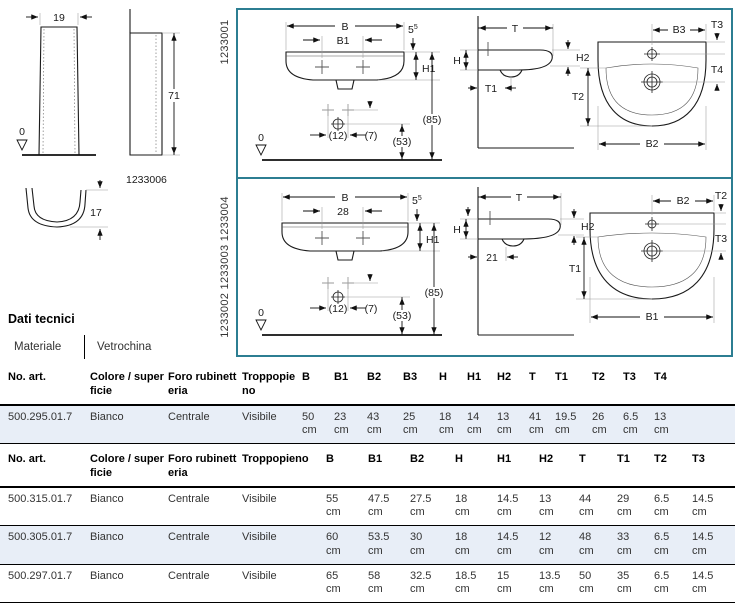  Describe the element at coordinates (421, 505) in the screenshot. I see `table-cell: 27.5 cm` at that location.